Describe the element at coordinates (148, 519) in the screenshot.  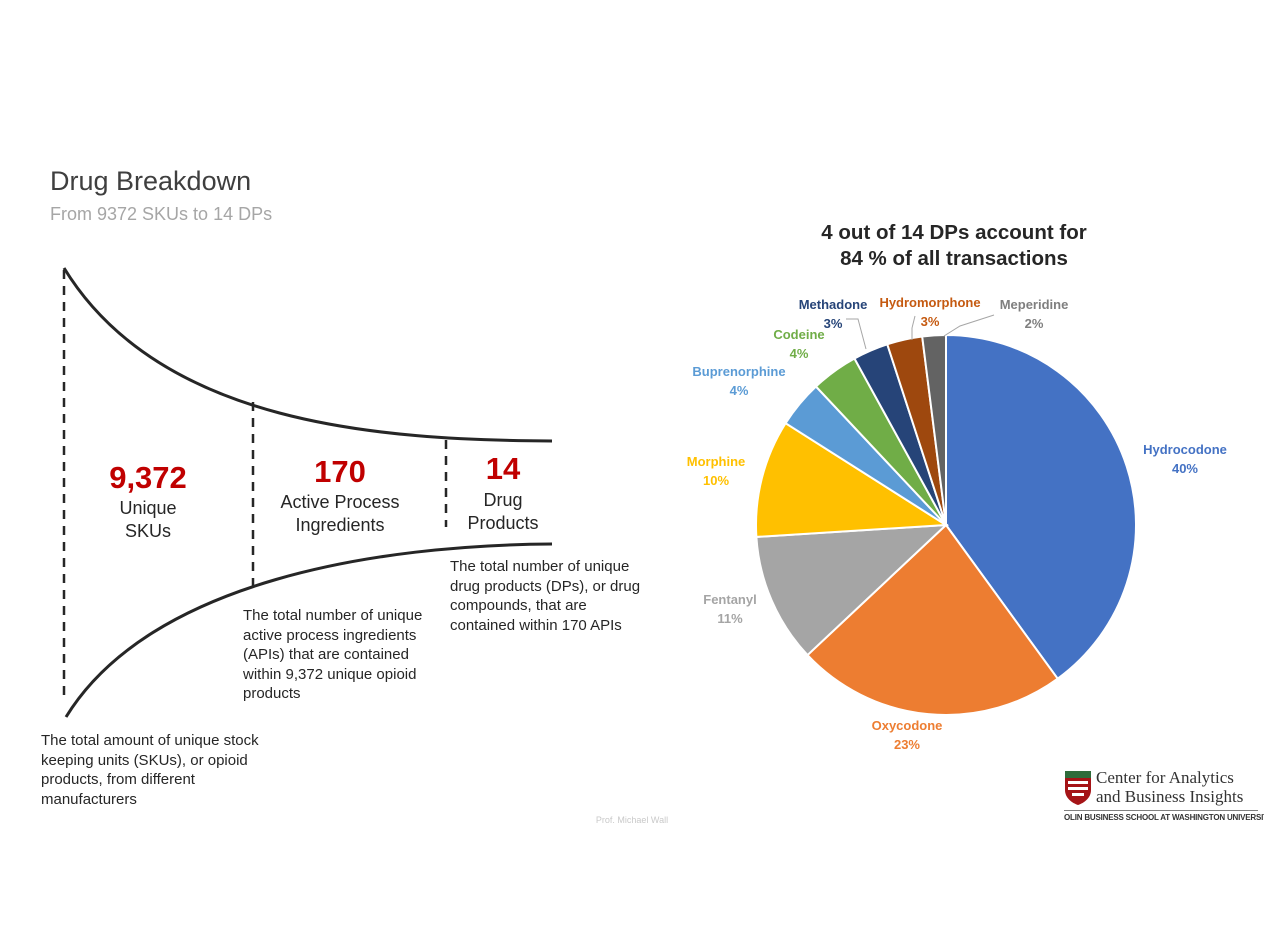
I see `stage-1-label: Unique SKUs` at that location.